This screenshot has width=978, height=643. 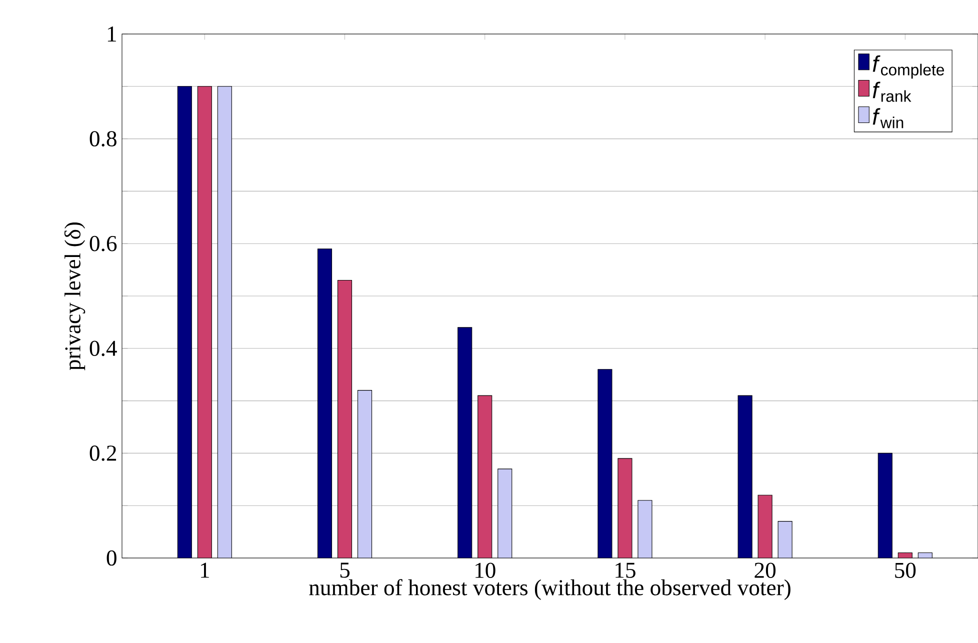 What do you see at coordinates (765, 570) in the screenshot?
I see `x-tick-label: 20` at bounding box center [765, 570].